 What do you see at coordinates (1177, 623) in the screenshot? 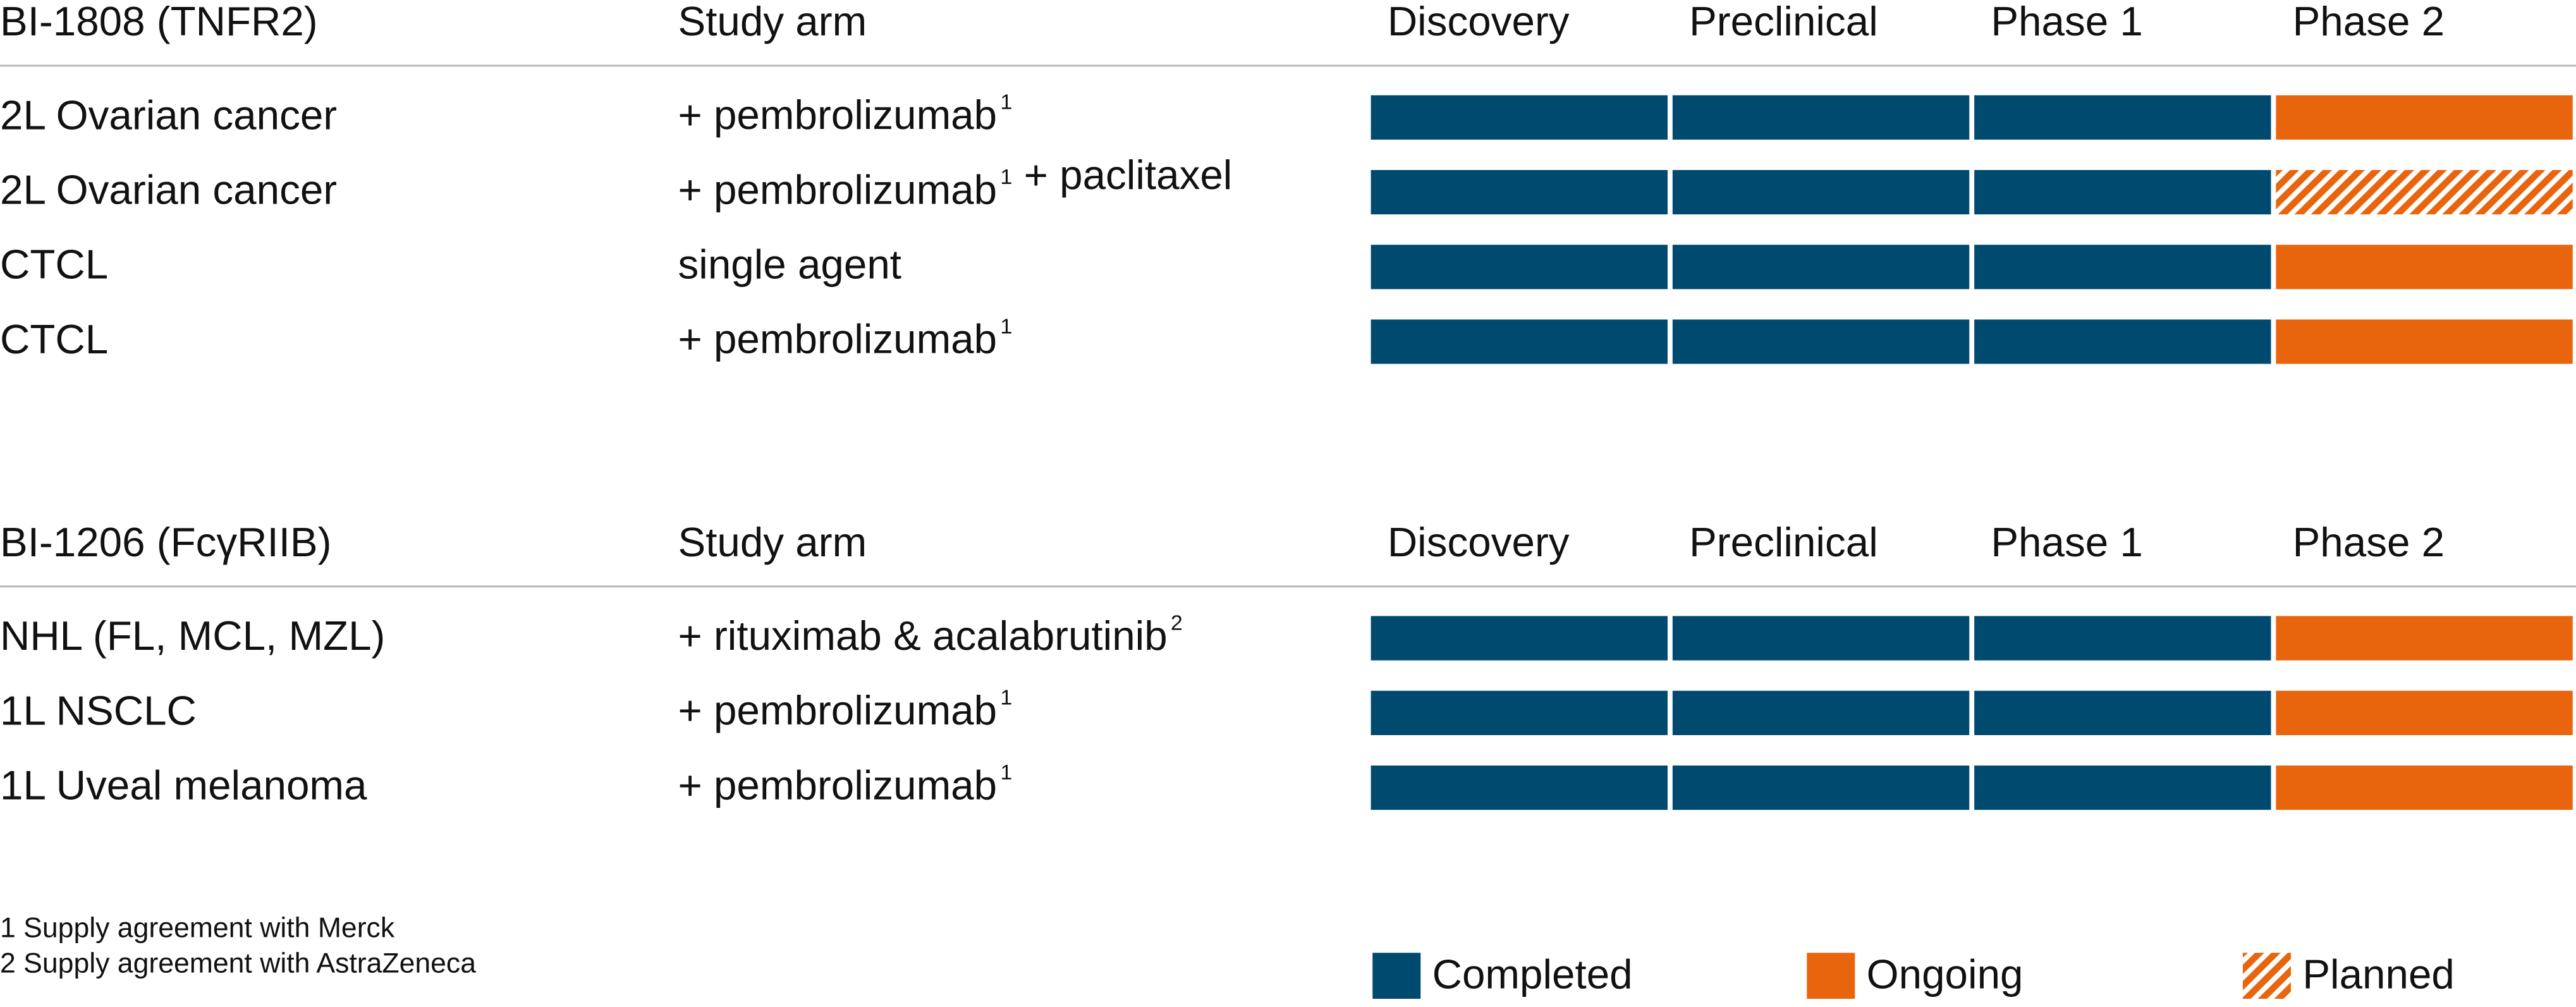
I see `footnote-ref: 2` at bounding box center [1177, 623].